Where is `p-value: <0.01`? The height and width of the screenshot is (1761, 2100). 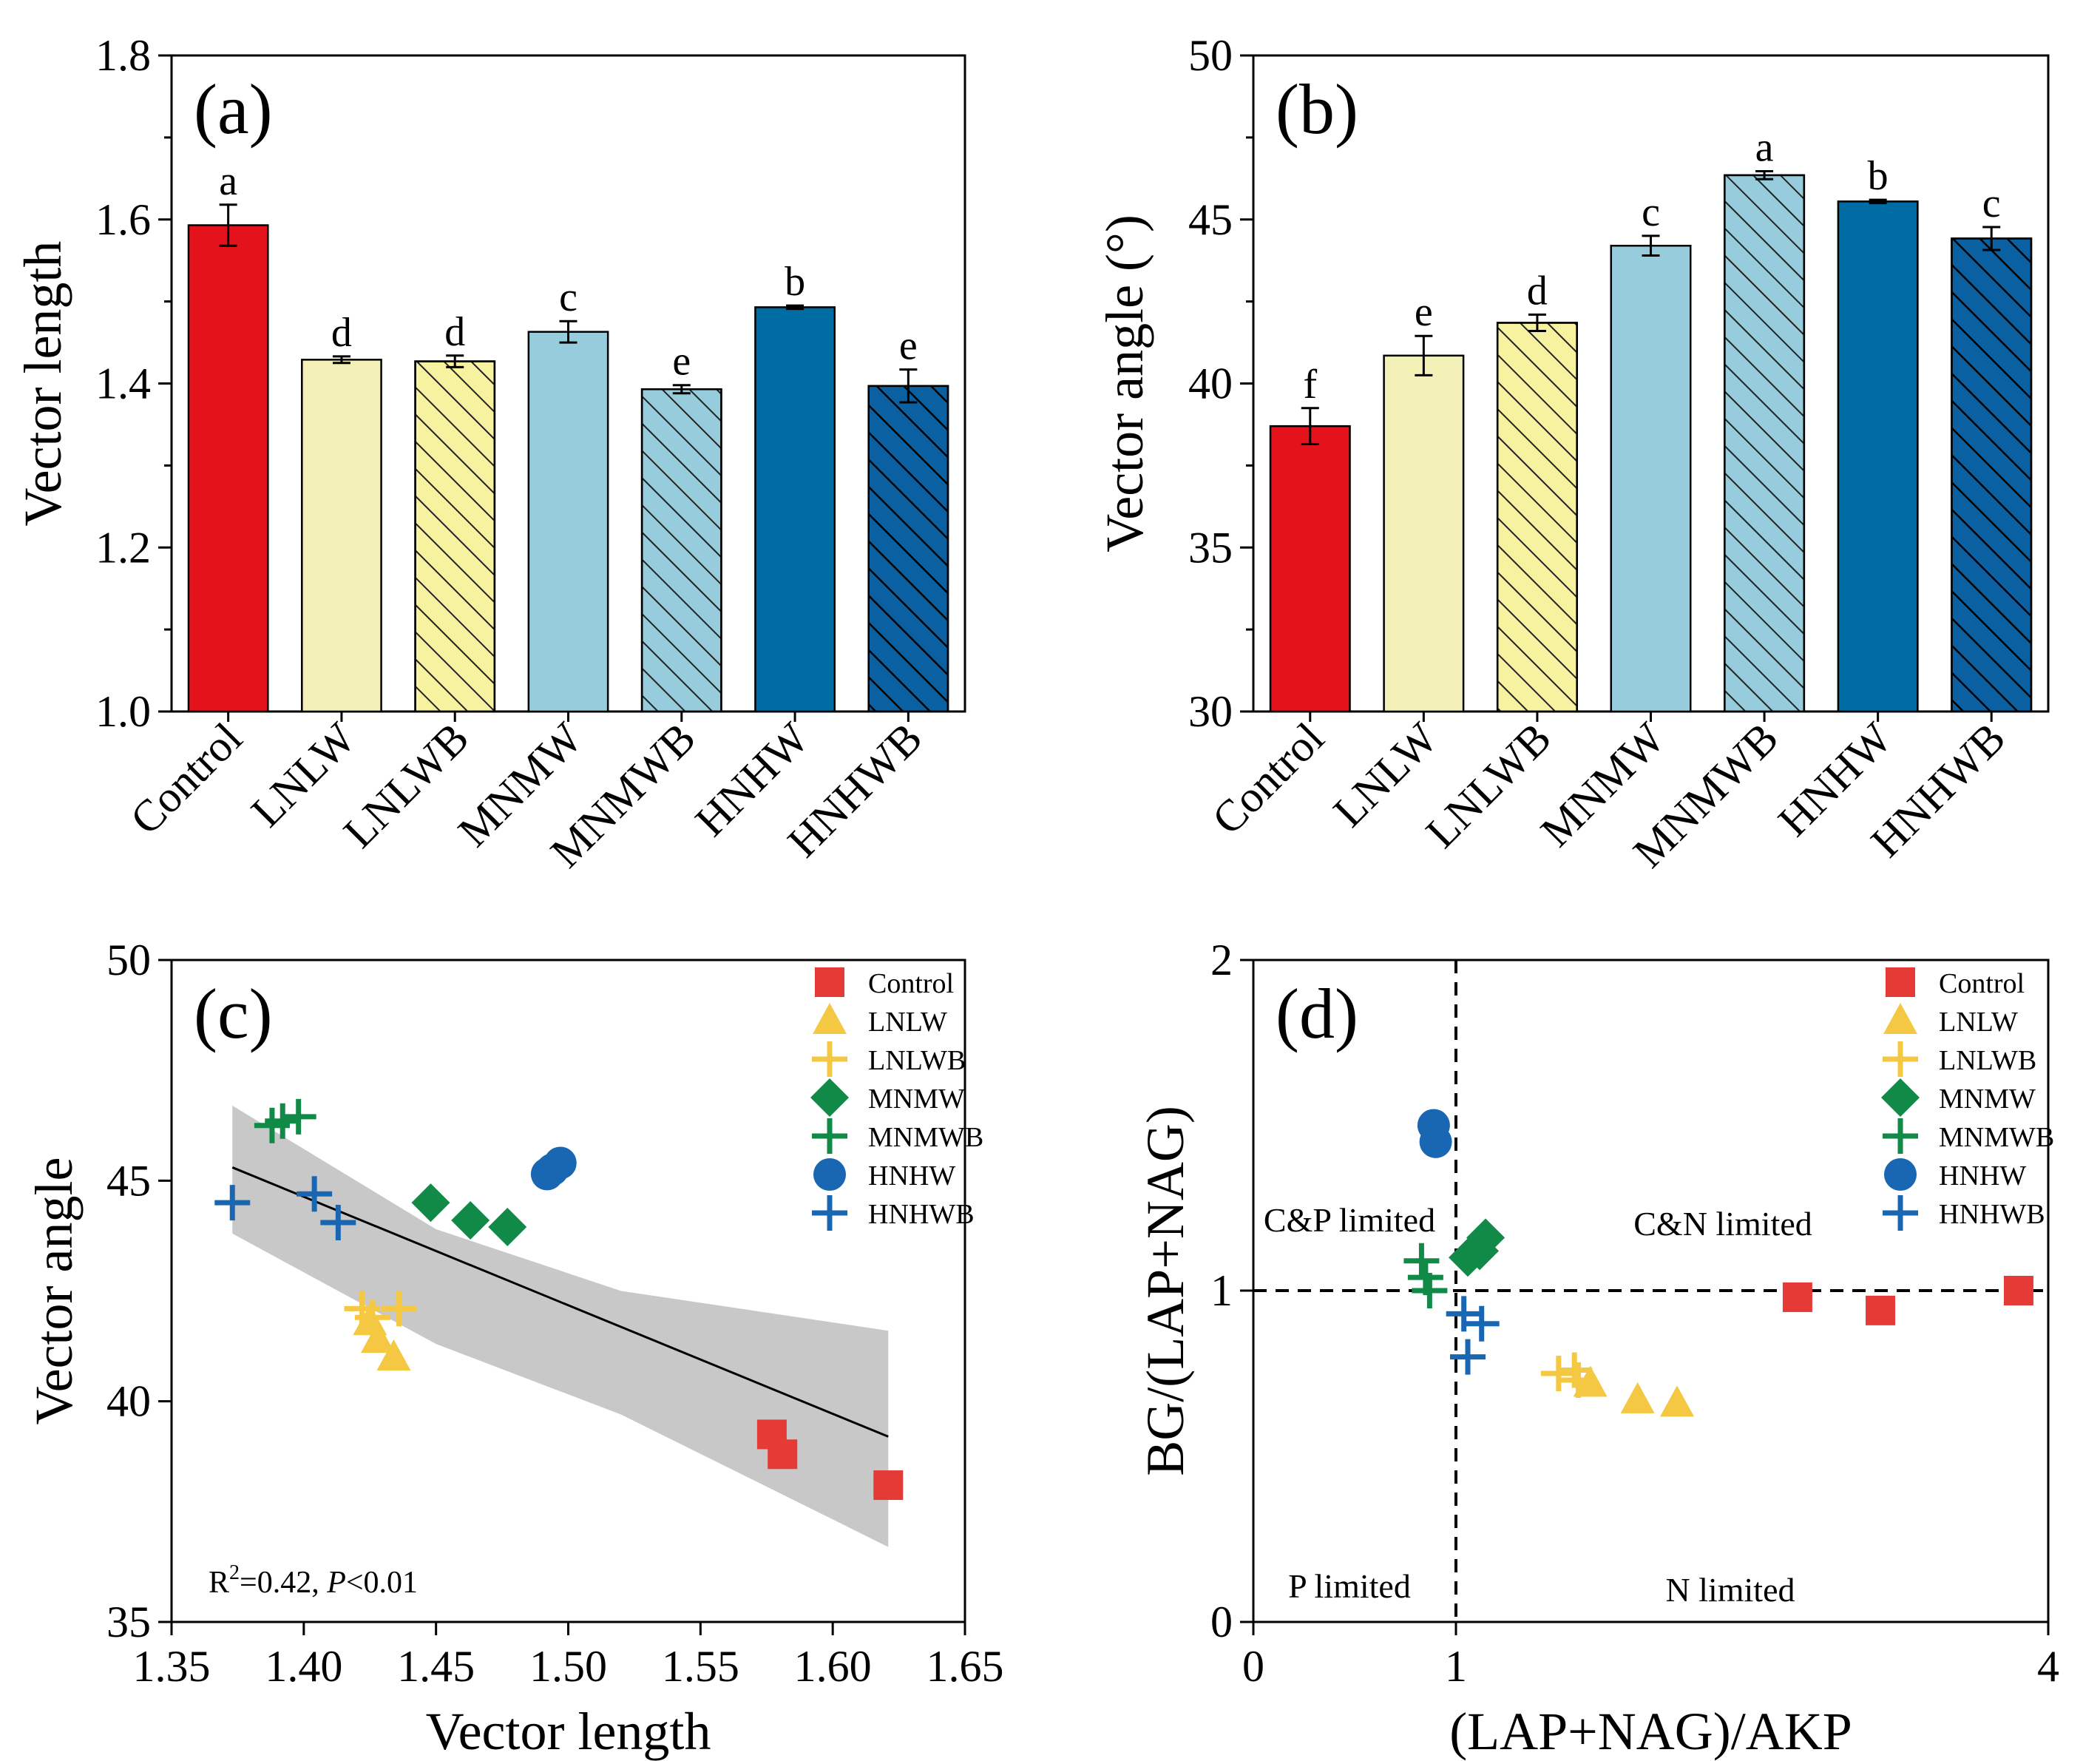
p-value: <0.01 is located at coordinates (382, 1583).